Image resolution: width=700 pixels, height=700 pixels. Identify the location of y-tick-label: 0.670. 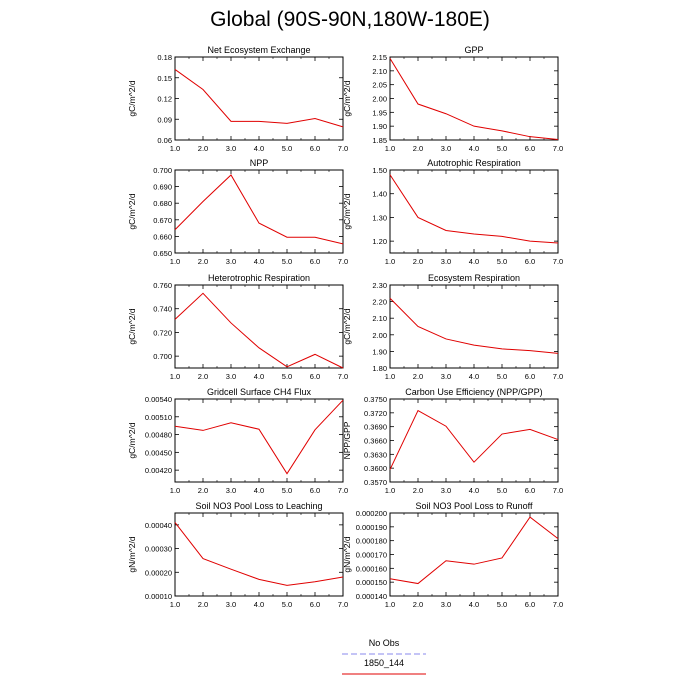
(162, 220).